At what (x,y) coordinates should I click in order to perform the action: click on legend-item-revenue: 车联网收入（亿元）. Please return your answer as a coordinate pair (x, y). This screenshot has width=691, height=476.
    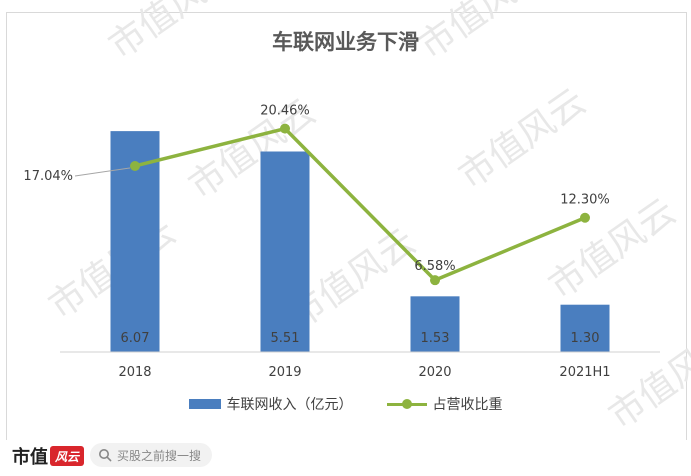
    Looking at the image, I should click on (270, 404).